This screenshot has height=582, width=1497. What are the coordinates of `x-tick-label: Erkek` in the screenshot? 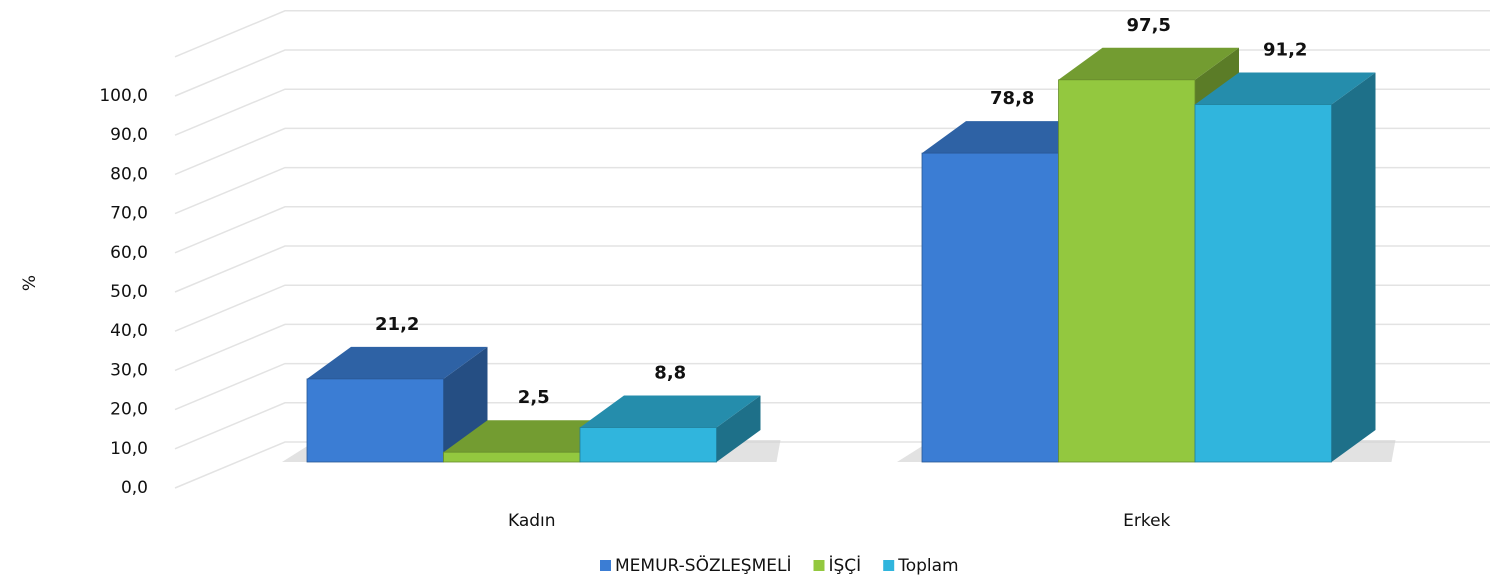 It's located at (1146, 521).